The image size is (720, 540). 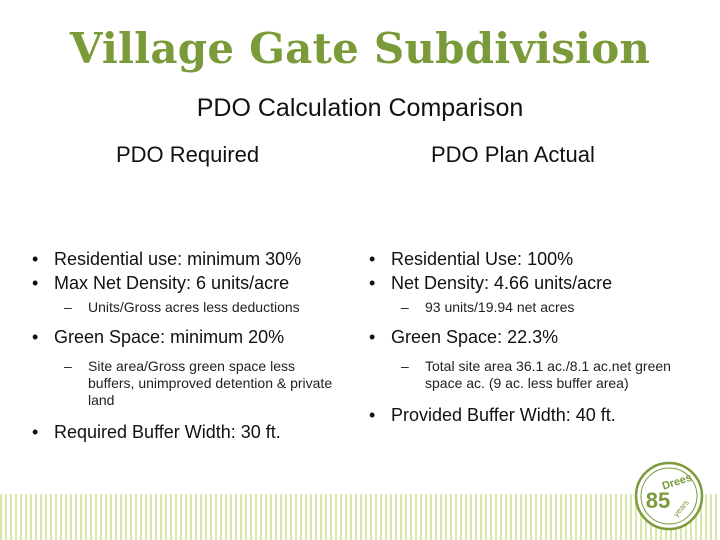 What do you see at coordinates (492, 415) in the screenshot?
I see `list-item: • Provided Buffer Width: 40 ft.` at bounding box center [492, 415].